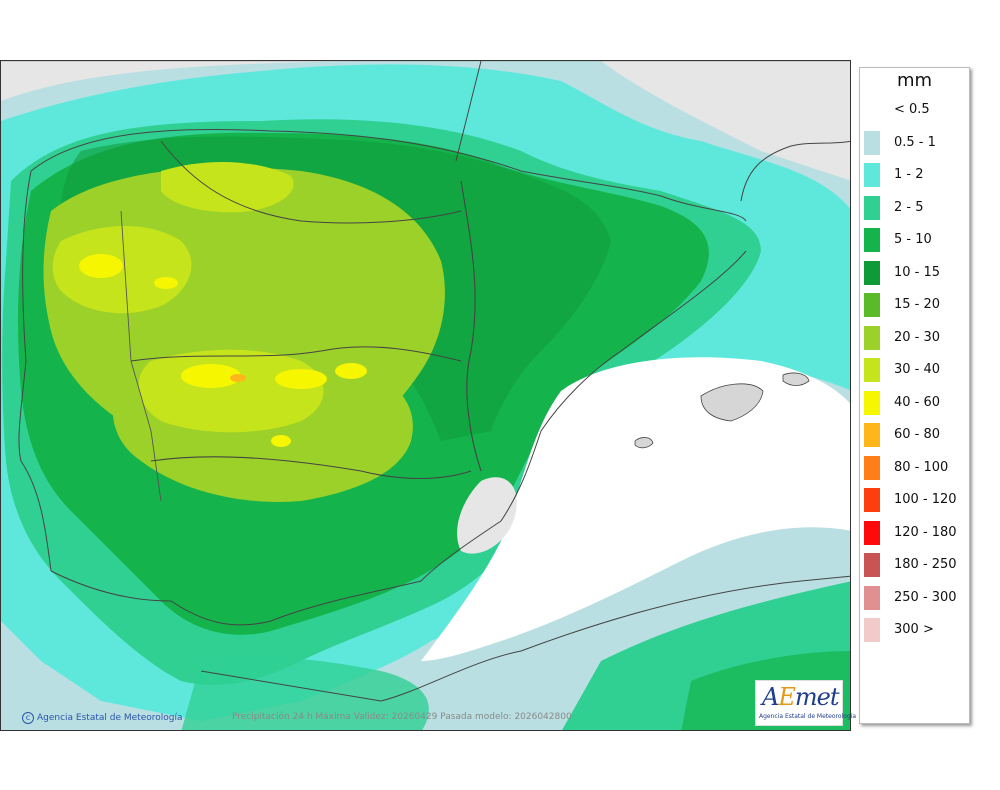 The image size is (1000, 790). I want to click on legend-item: 0.5 - 1, so click(916, 143).